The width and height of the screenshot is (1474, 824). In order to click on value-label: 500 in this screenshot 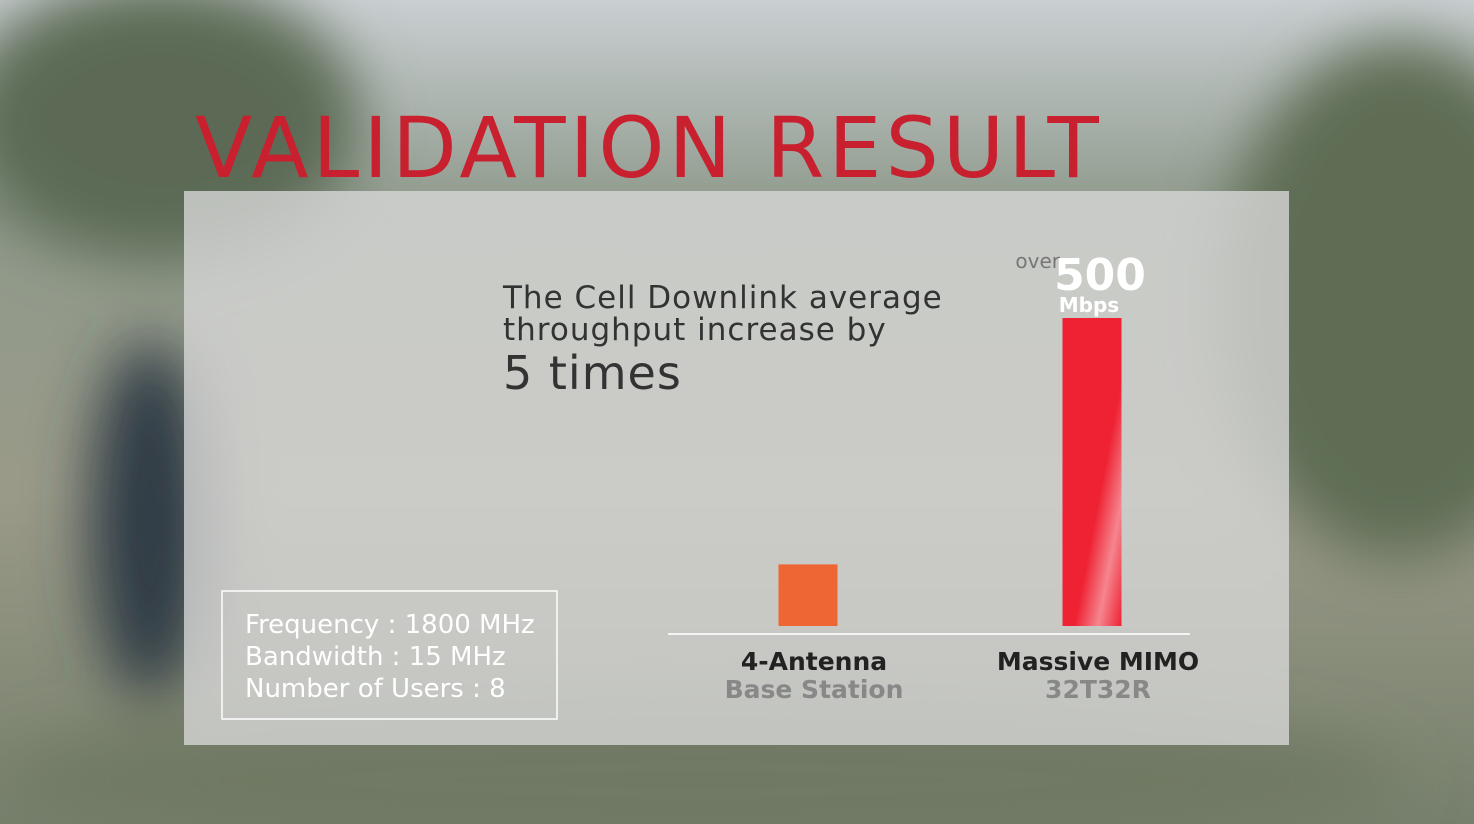, I will do `click(1100, 275)`.